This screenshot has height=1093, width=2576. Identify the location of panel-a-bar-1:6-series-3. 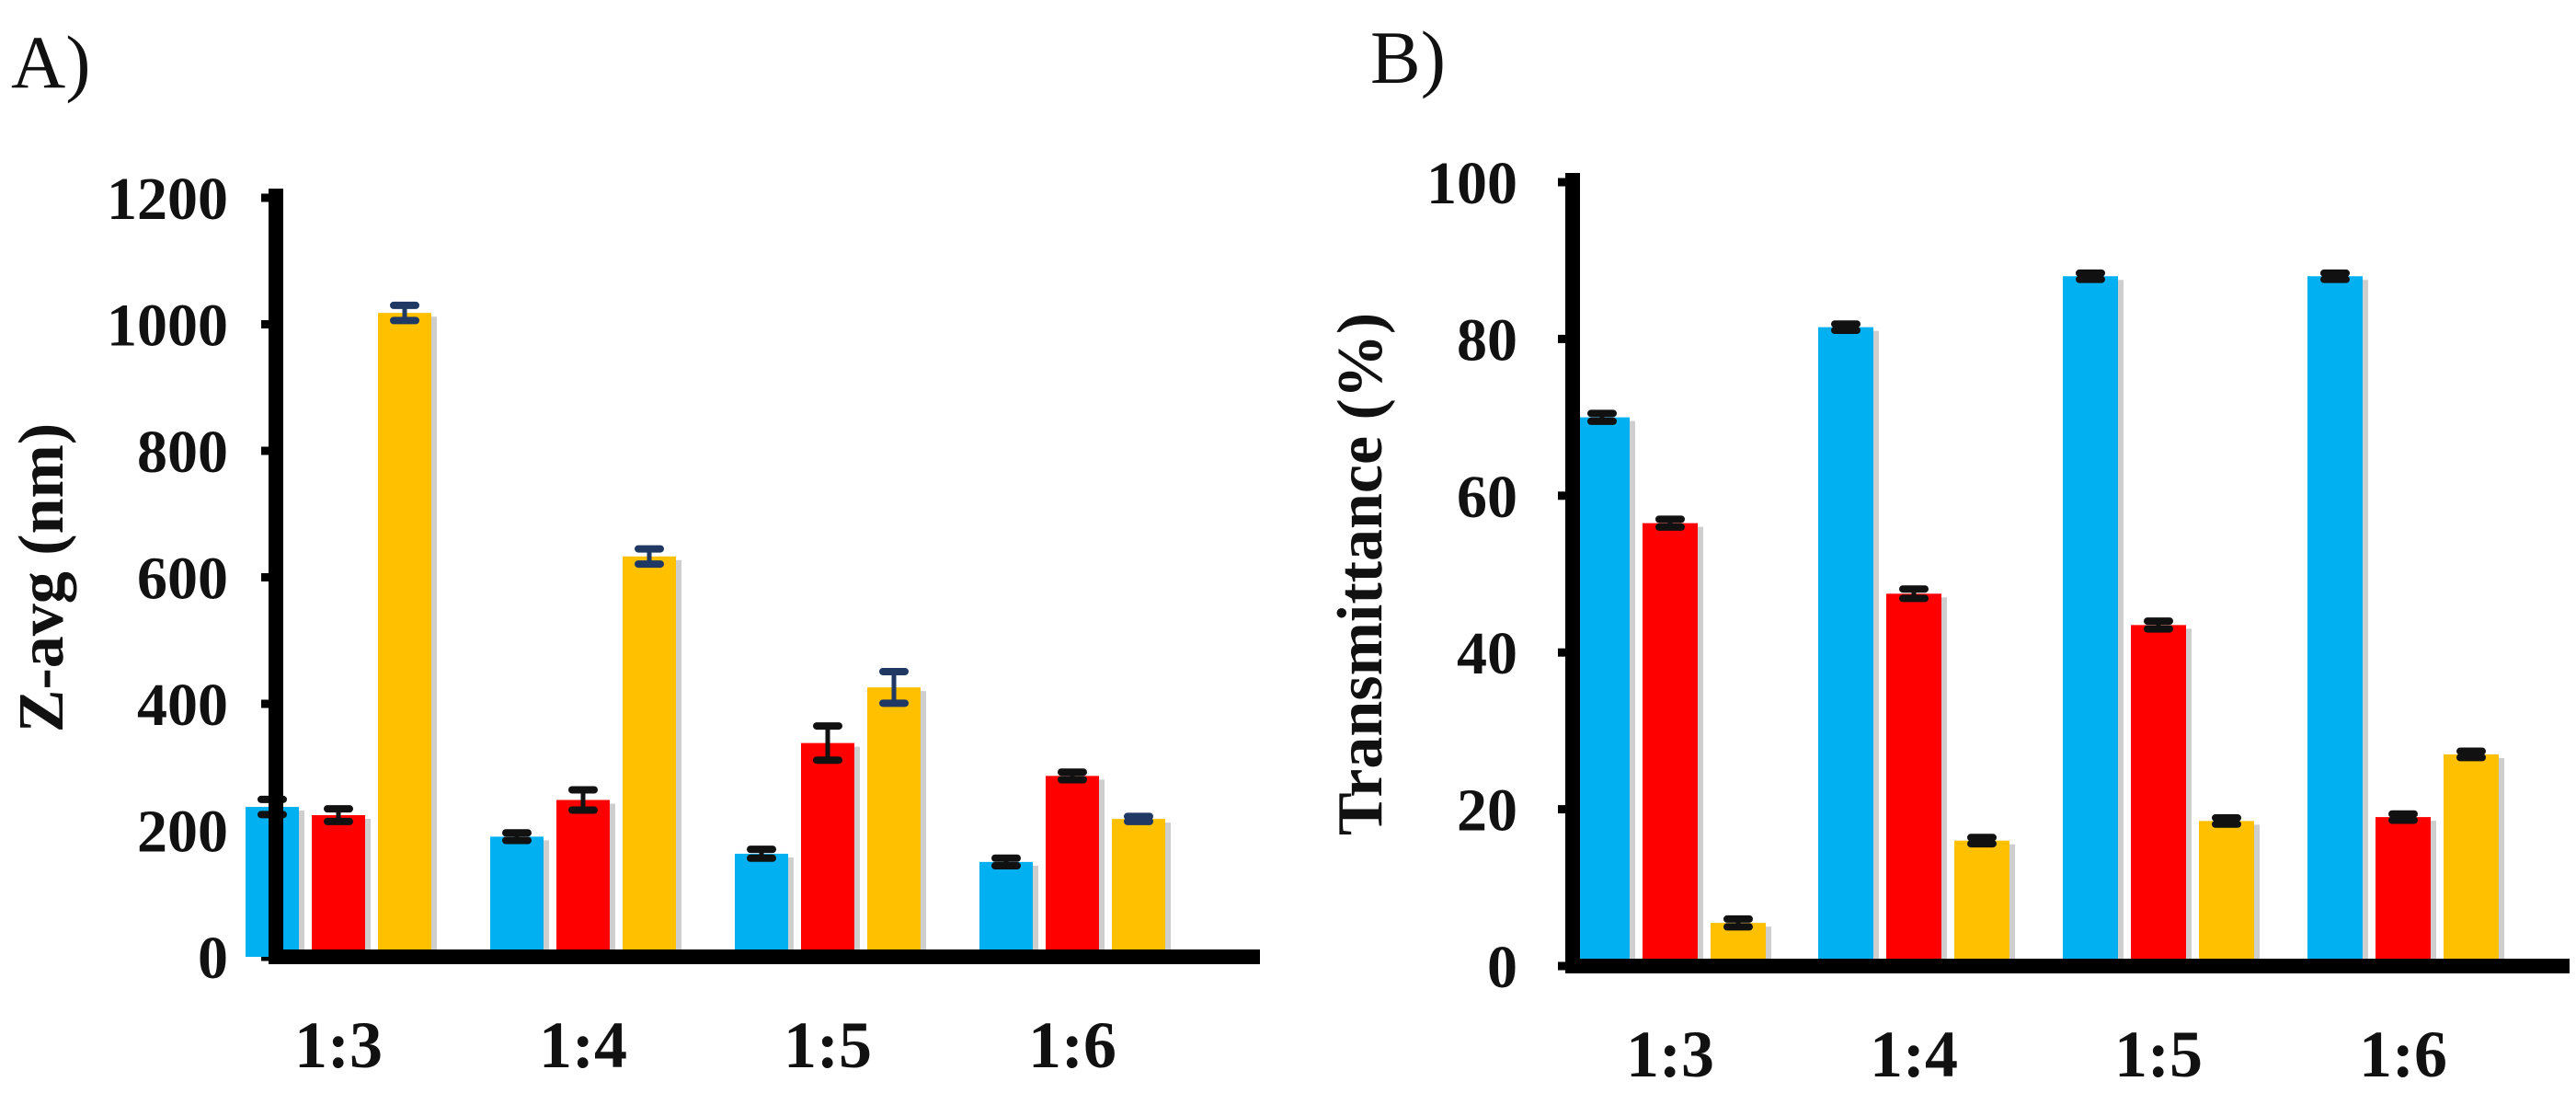
(1139, 888).